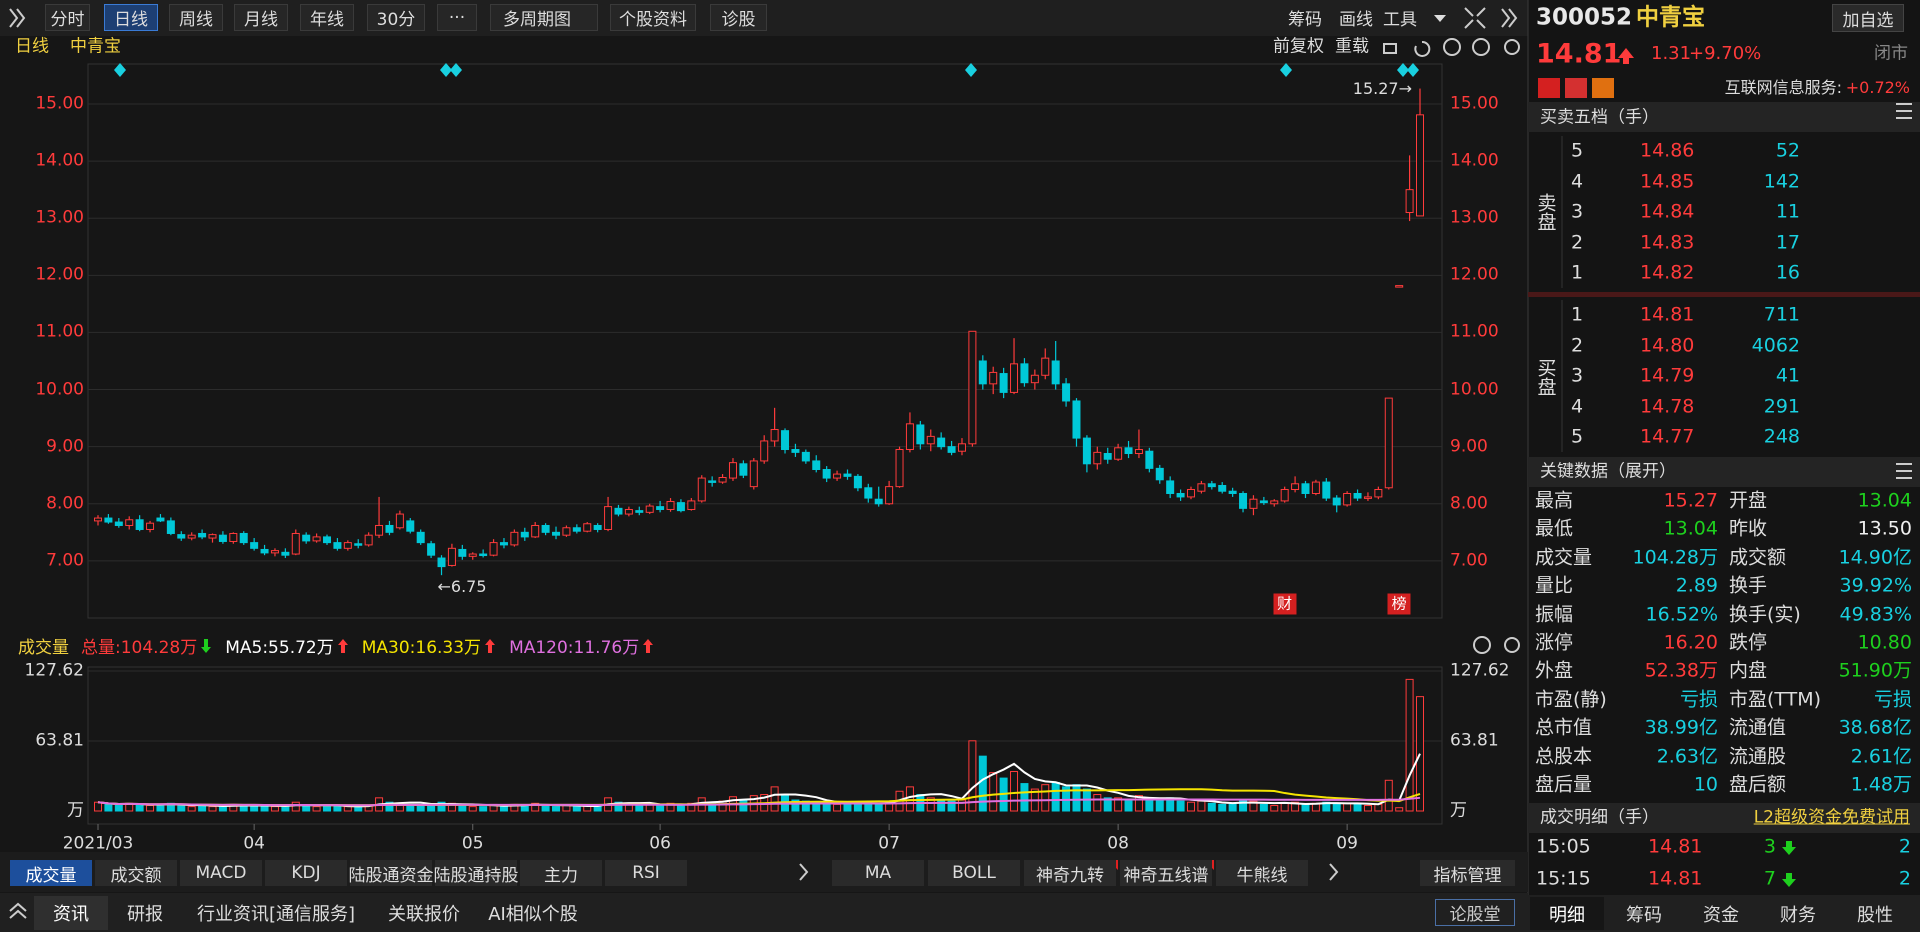  Describe the element at coordinates (1644, 915) in the screenshot. I see `detail-tab: 筹码` at that location.